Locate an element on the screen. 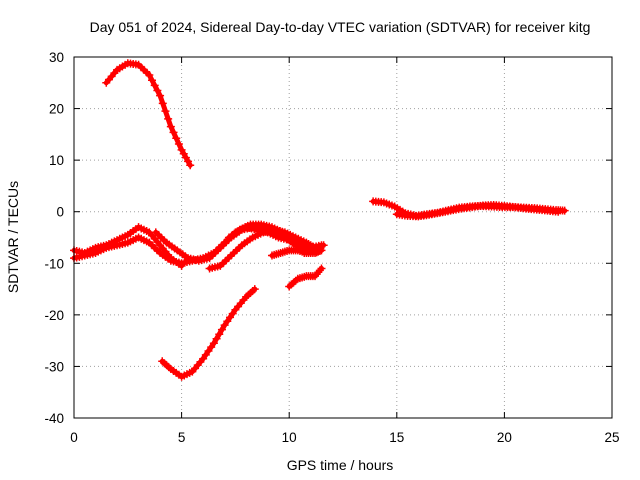  x-tick-label: 15 is located at coordinates (396, 437).